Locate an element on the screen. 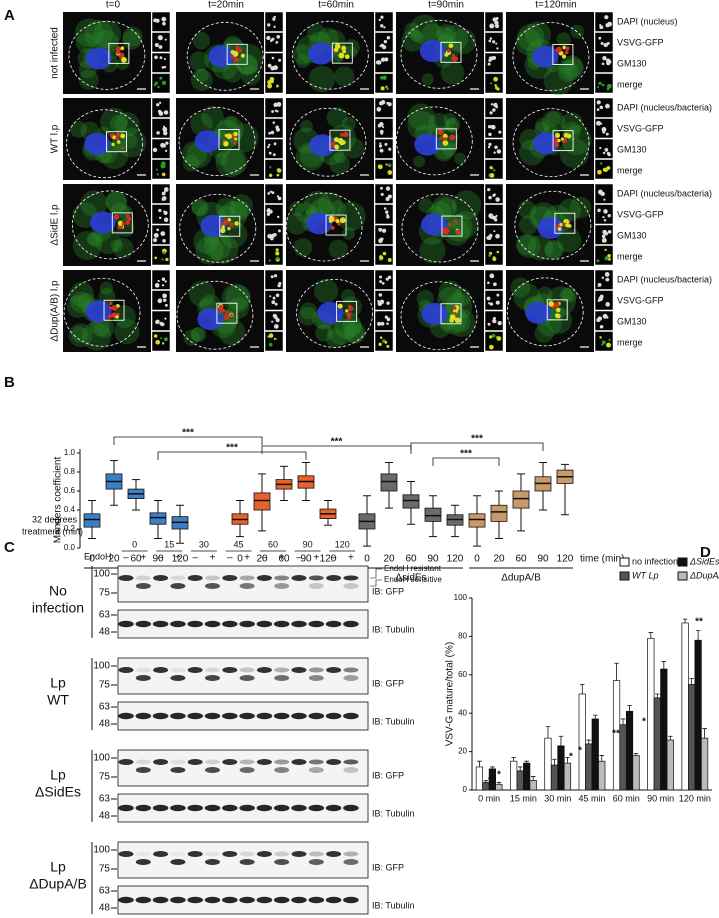 The width and height of the screenshot is (719, 918). cell-outline is located at coordinates (324, 227).